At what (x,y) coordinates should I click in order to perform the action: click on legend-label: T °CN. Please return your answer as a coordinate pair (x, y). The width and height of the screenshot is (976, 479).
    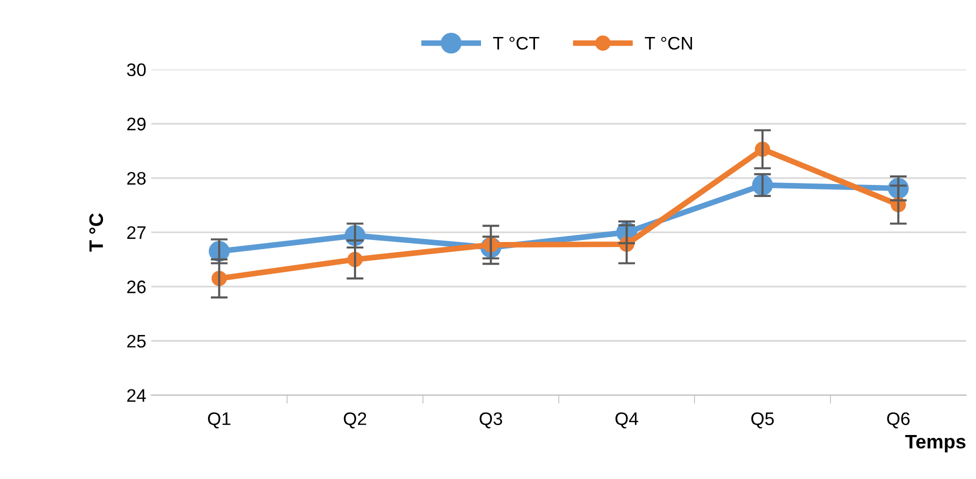
    Looking at the image, I should click on (668, 43).